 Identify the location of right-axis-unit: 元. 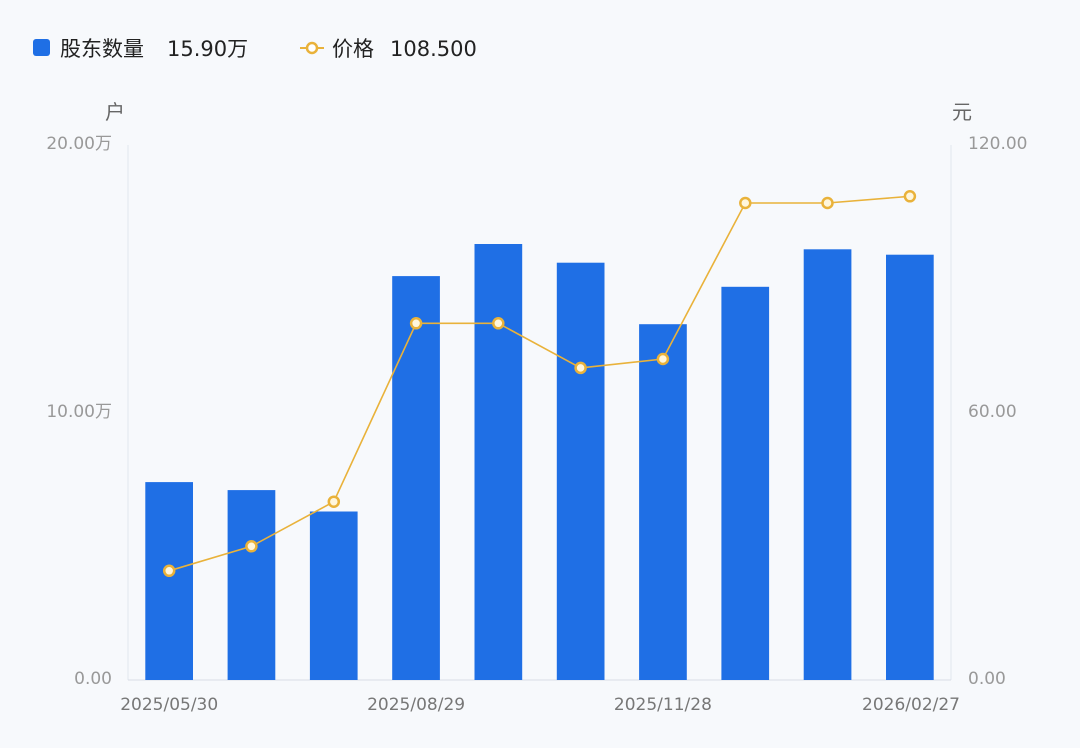
(962, 112).